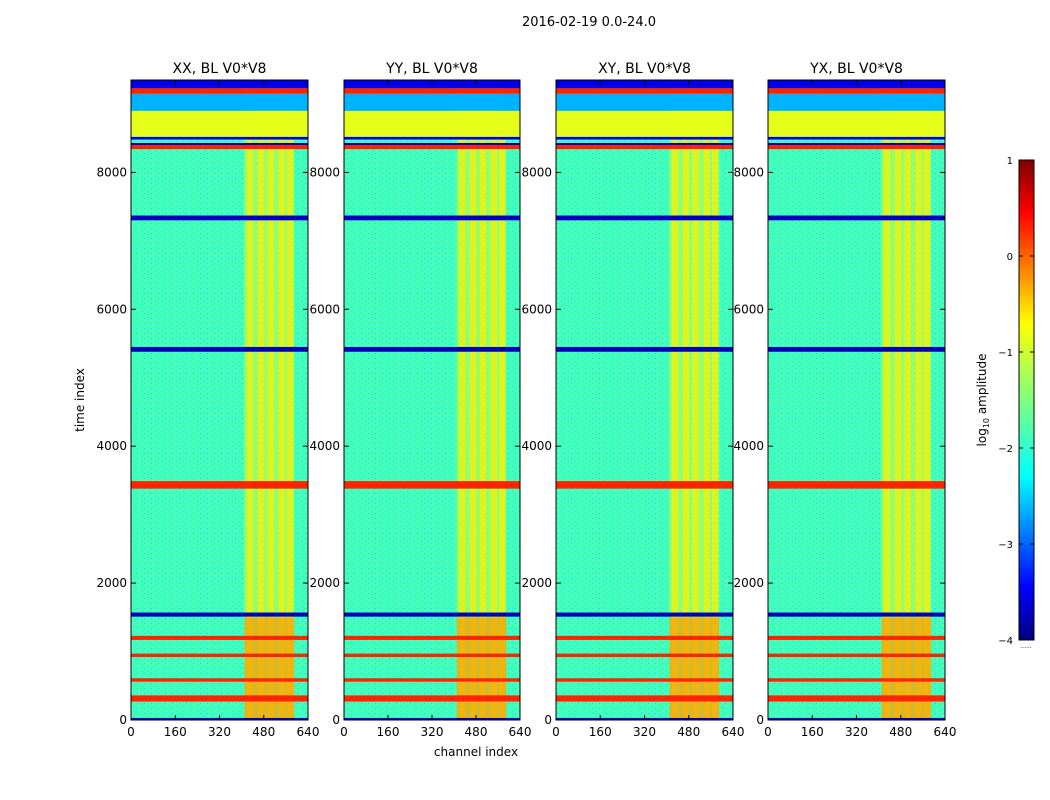 The image size is (1050, 800). Describe the element at coordinates (1005, 545) in the screenshot. I see `colorbar-tick-label: −3` at that location.